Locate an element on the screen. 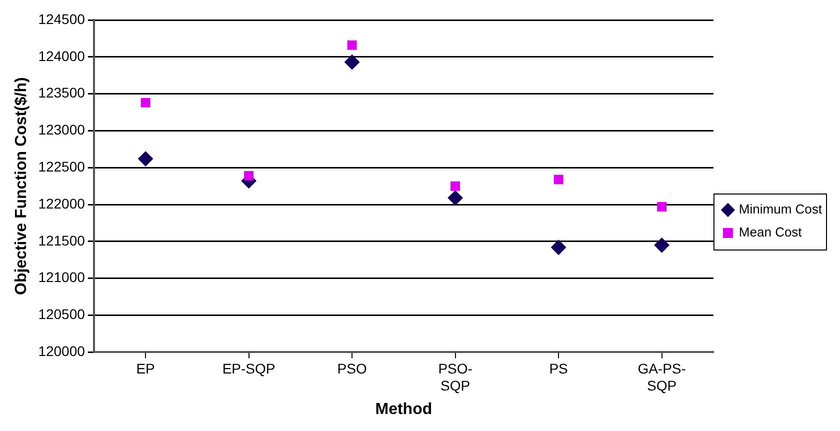  y-axis-title: Objective Function Cost($/h) is located at coordinates (21, 186).